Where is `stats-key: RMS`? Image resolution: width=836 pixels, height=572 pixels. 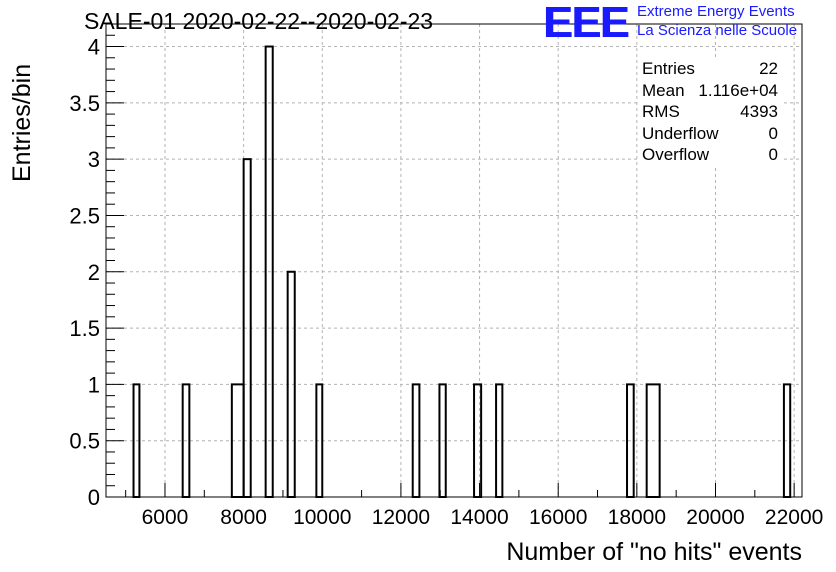 stats-key: RMS is located at coordinates (661, 111).